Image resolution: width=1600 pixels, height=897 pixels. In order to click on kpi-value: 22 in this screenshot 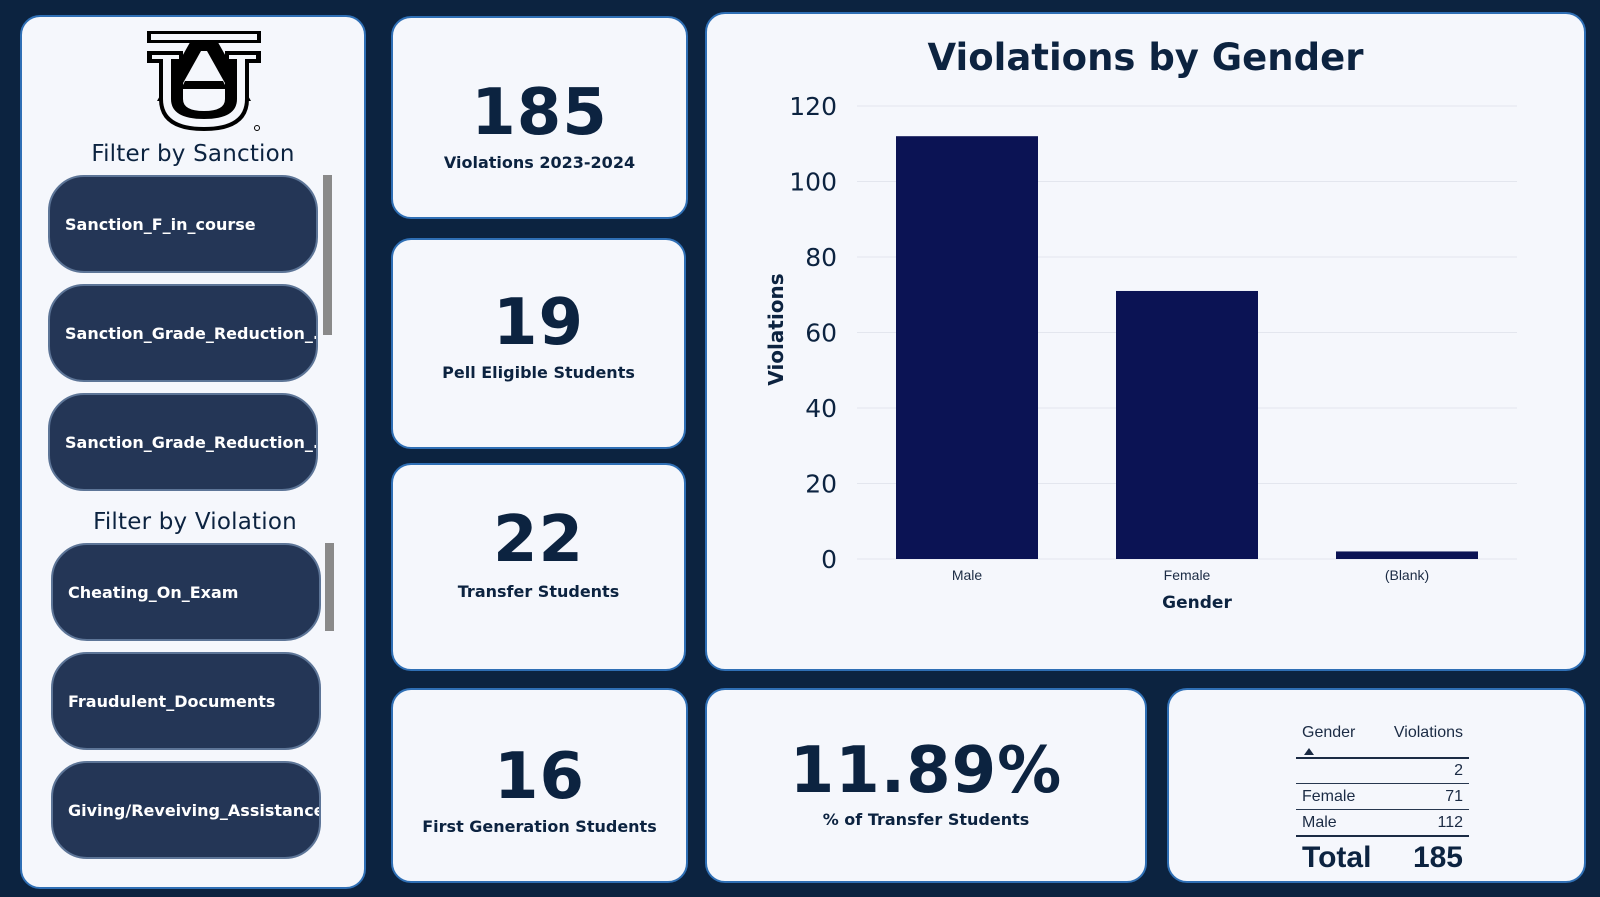, I will do `click(538, 540)`.